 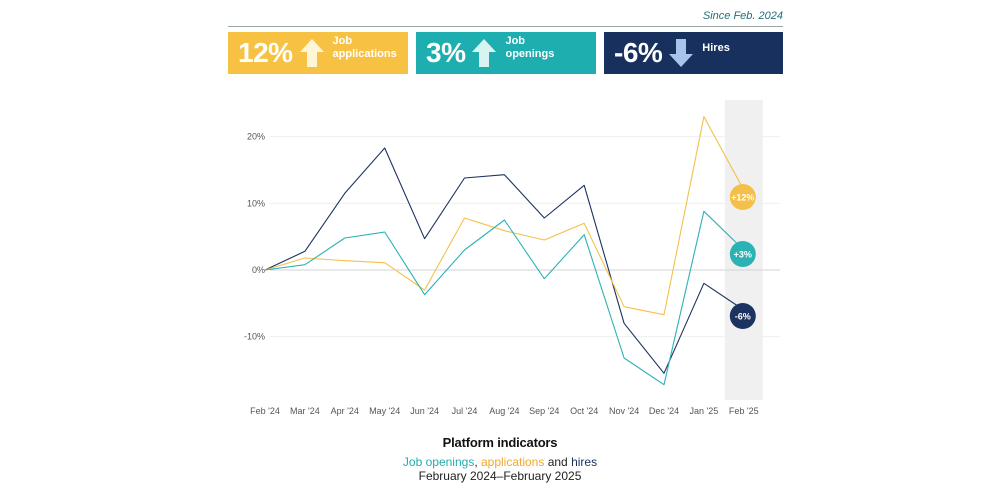 What do you see at coordinates (624, 411) in the screenshot?
I see `x-tick-label: Nov '24` at bounding box center [624, 411].